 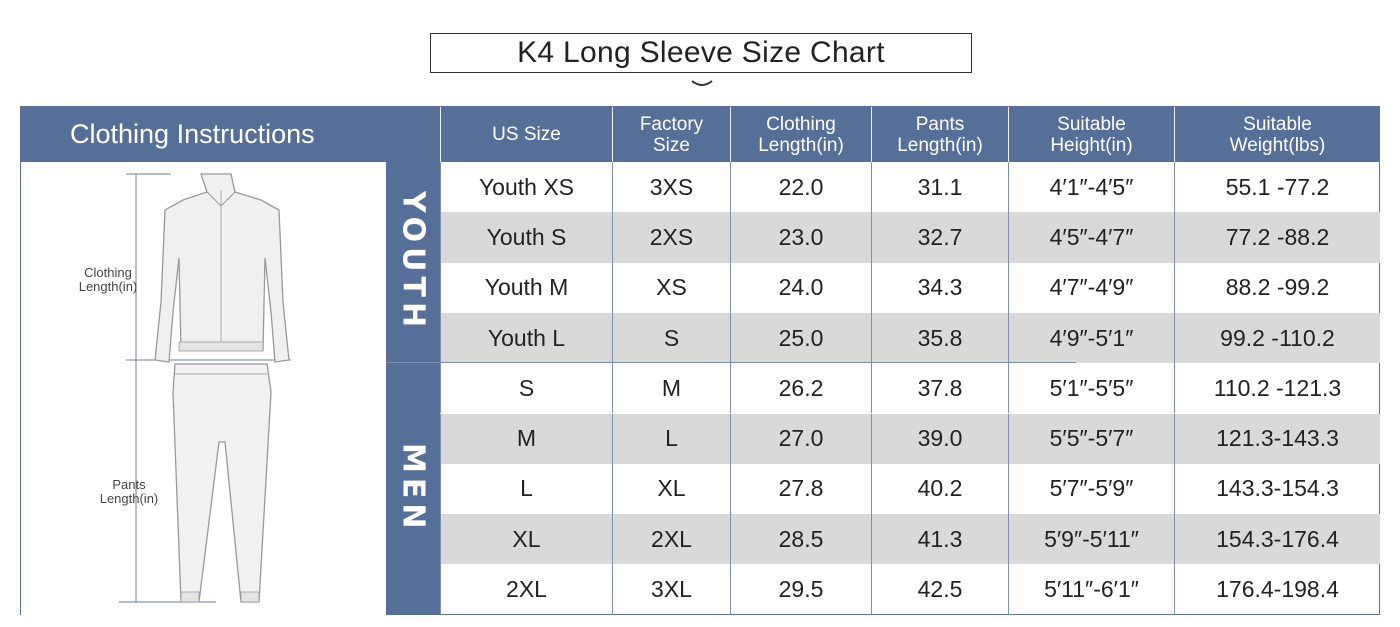 What do you see at coordinates (939, 438) in the screenshot?
I see `cell-pants-length: 39.0` at bounding box center [939, 438].